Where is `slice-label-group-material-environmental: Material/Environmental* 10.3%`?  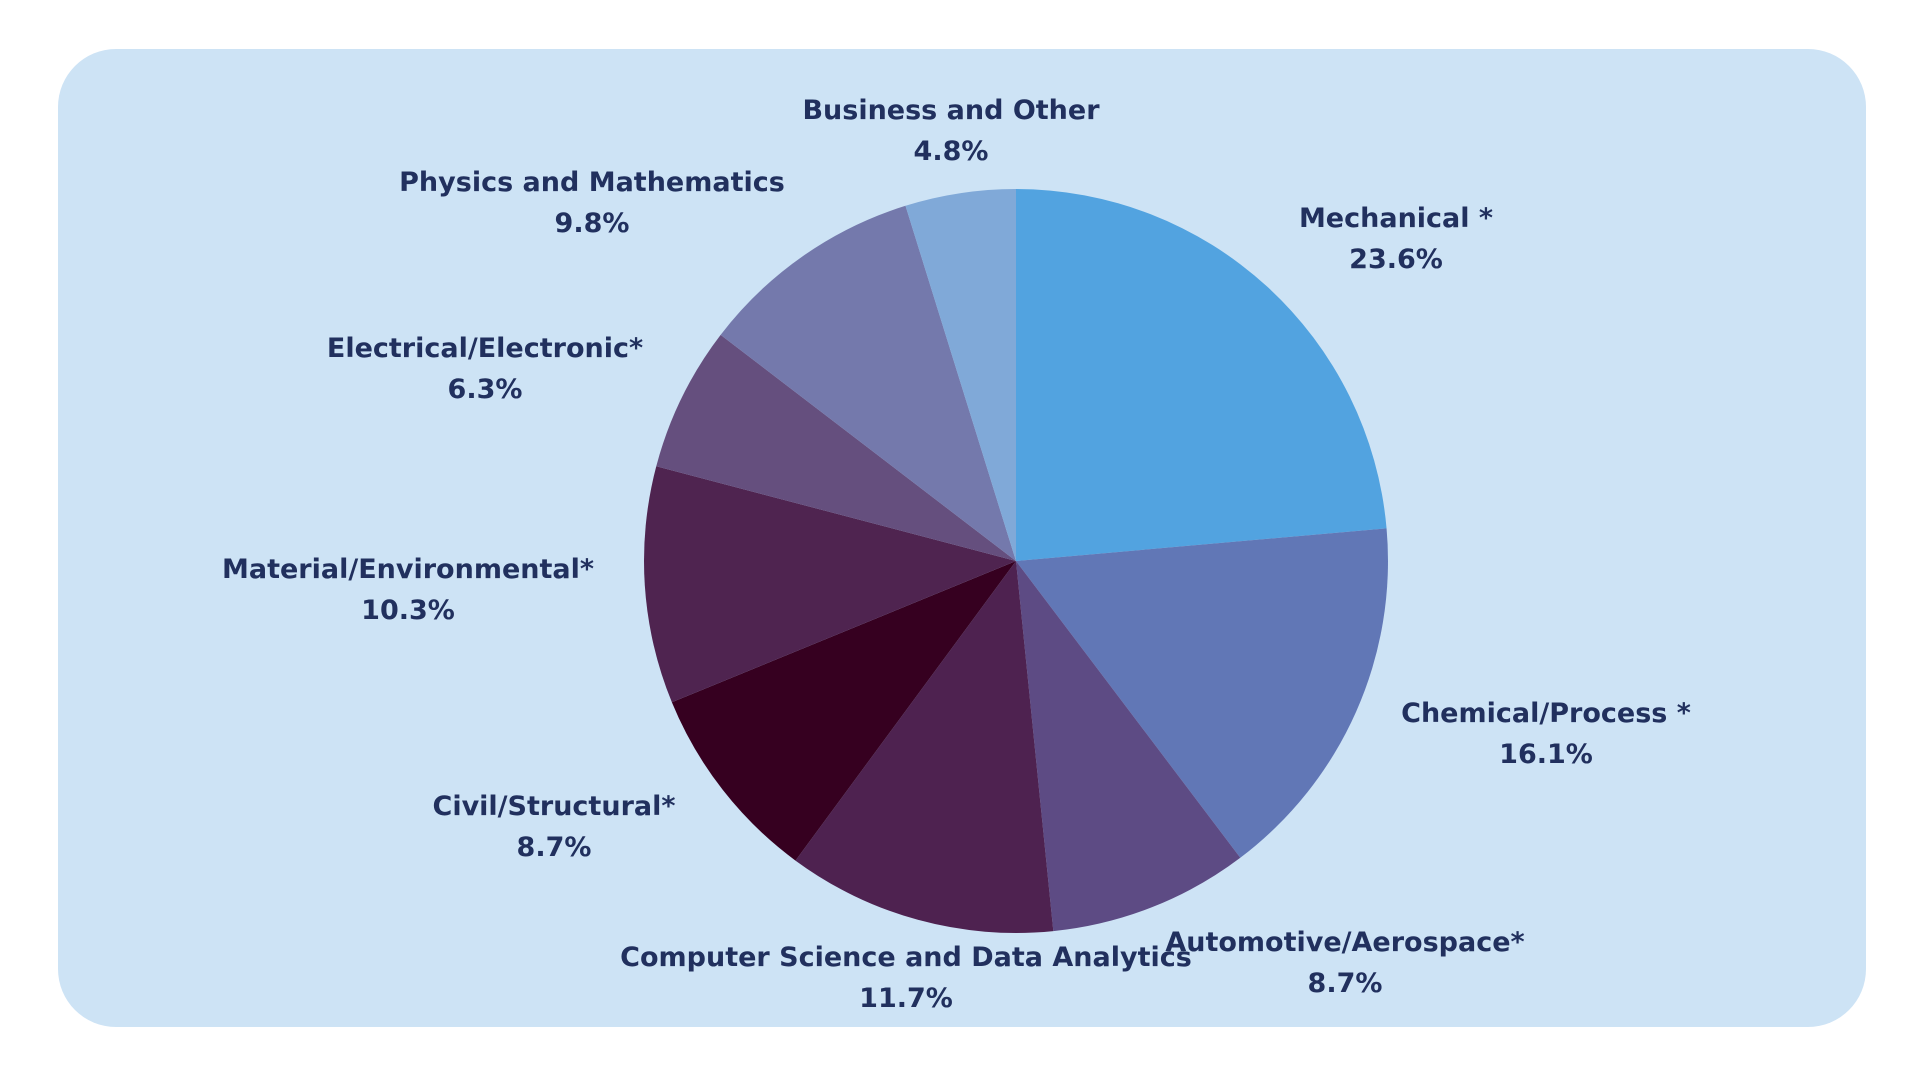
slice-label-group-material-environmental: Material/Environmental* 10.3% is located at coordinates (408, 590).